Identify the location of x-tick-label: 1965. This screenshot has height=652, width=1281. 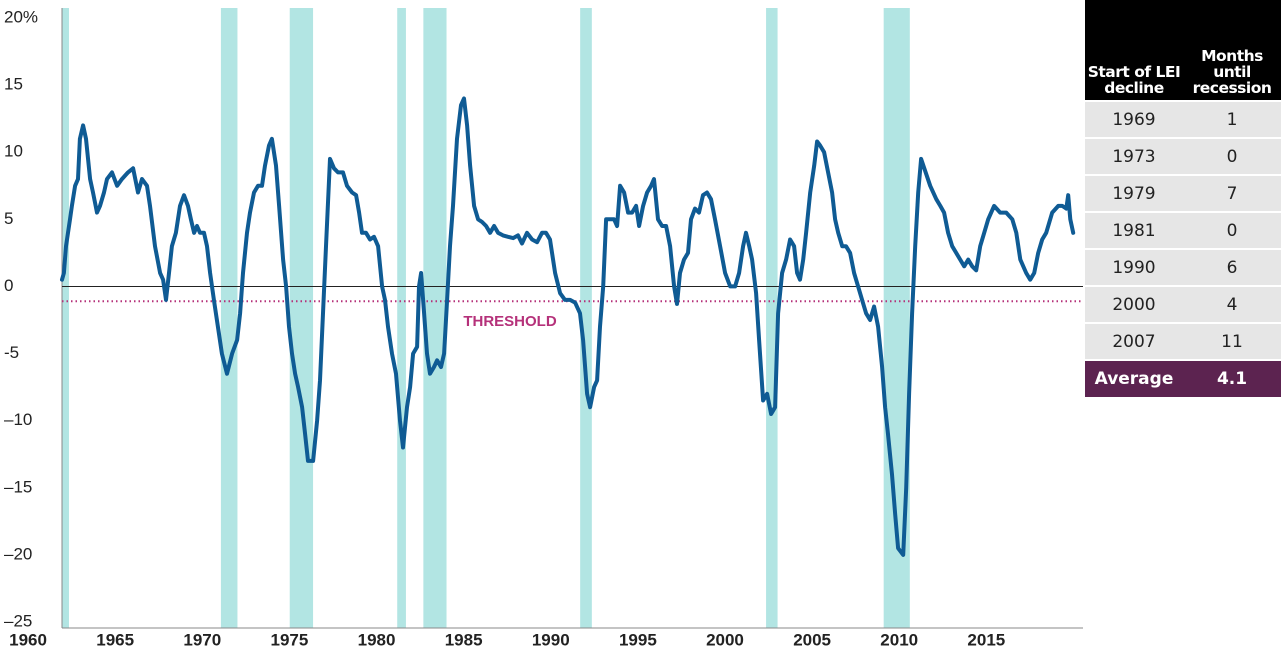
(115, 639).